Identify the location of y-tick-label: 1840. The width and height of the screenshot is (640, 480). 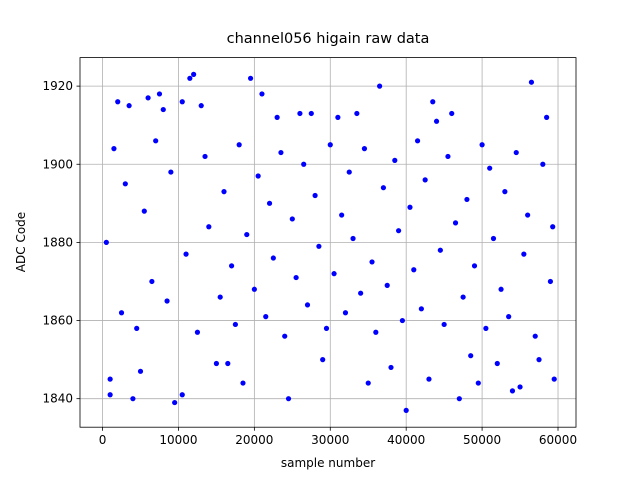
(57, 399).